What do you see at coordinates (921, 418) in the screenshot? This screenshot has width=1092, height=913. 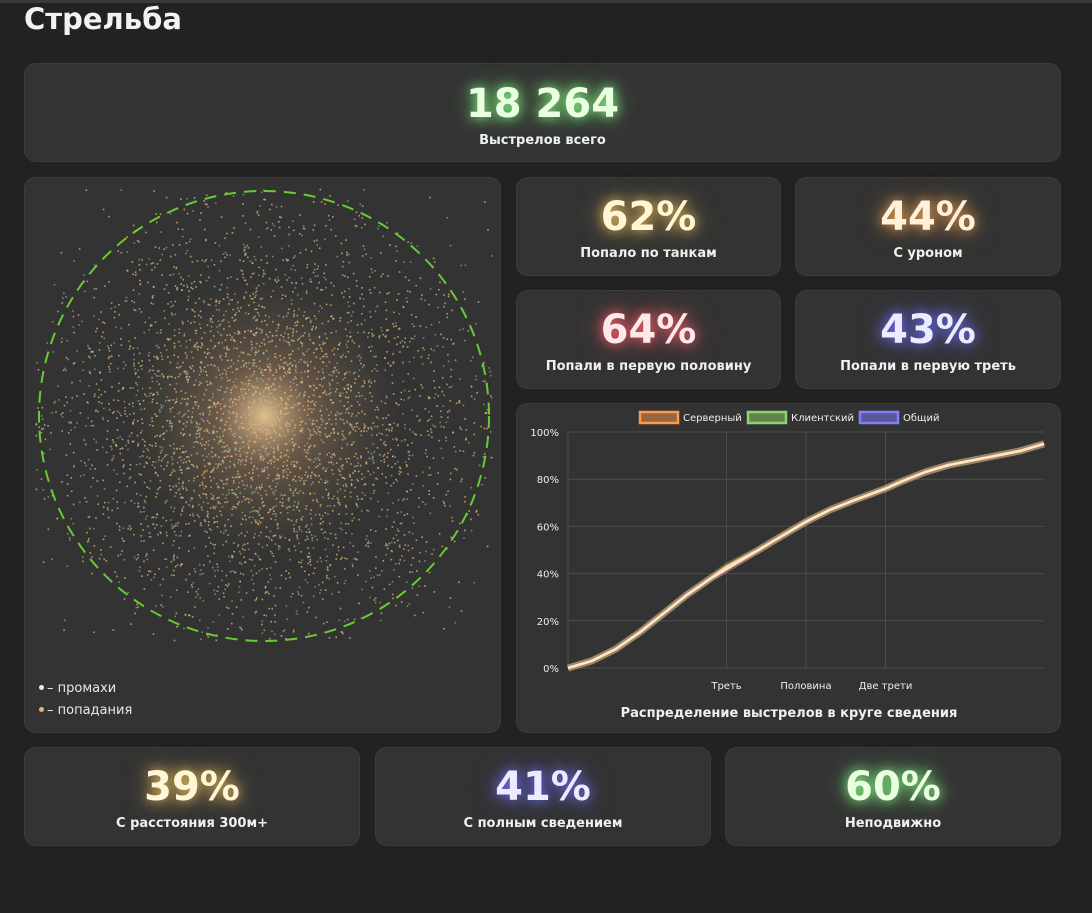 I see `legend-label-2: Общий` at bounding box center [921, 418].